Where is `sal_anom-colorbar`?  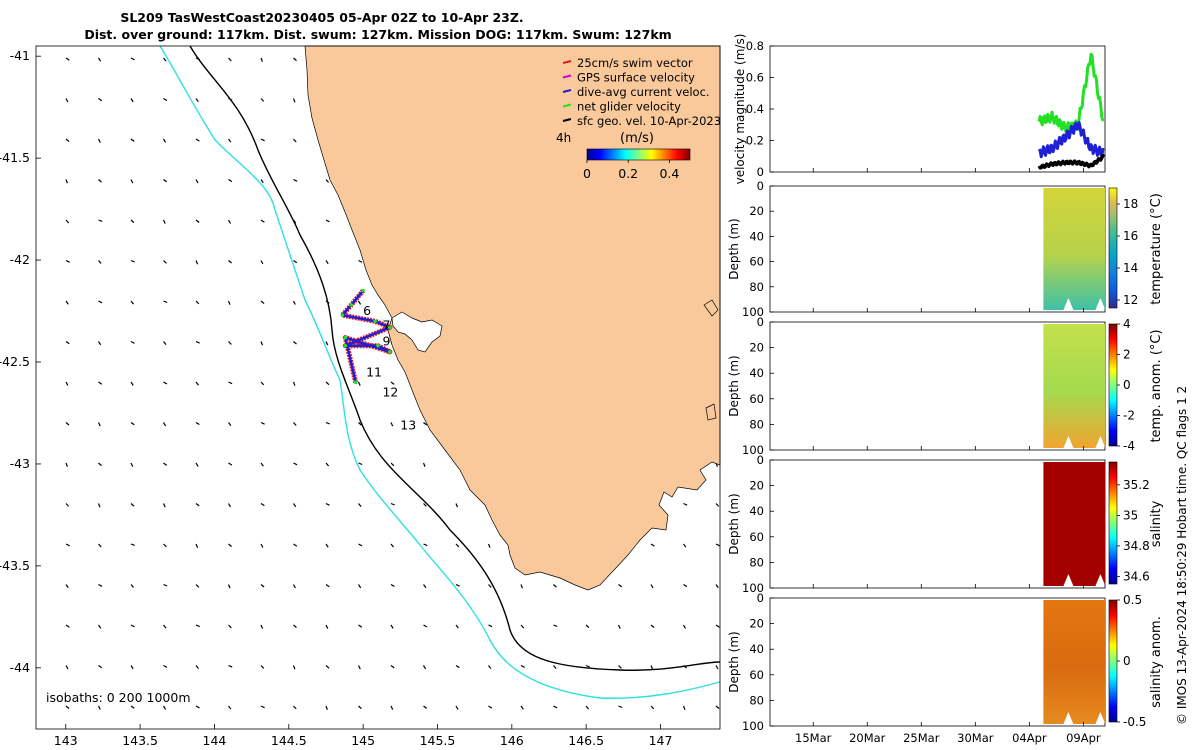 sal_anom-colorbar is located at coordinates (1113, 661).